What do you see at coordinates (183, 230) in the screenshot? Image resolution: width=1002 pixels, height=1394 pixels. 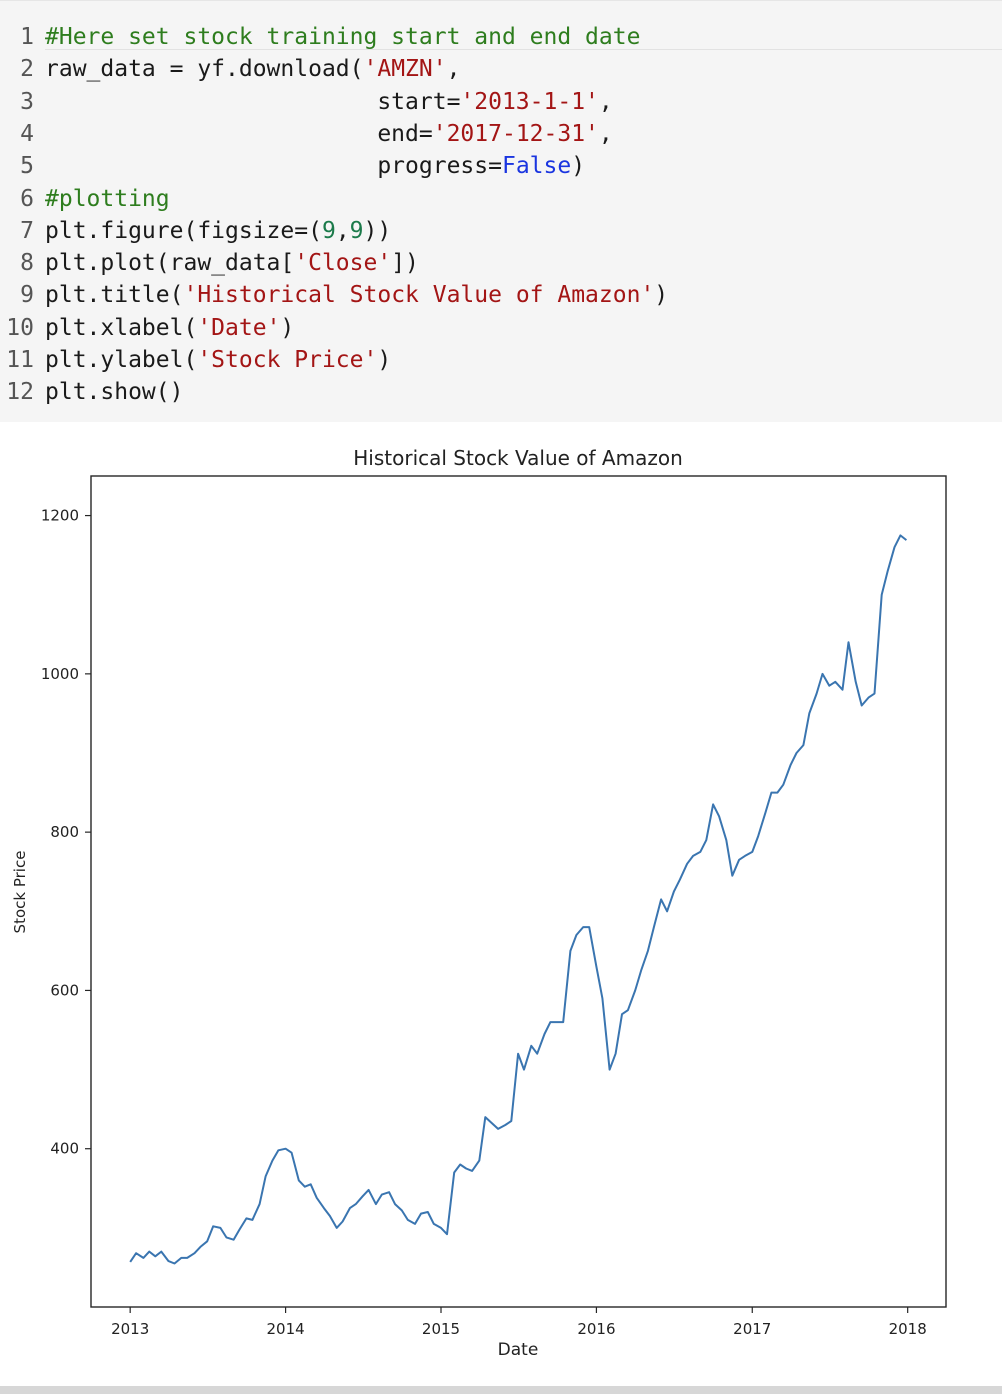 I see `code-token: plt.figure(figsize=(` at bounding box center [183, 230].